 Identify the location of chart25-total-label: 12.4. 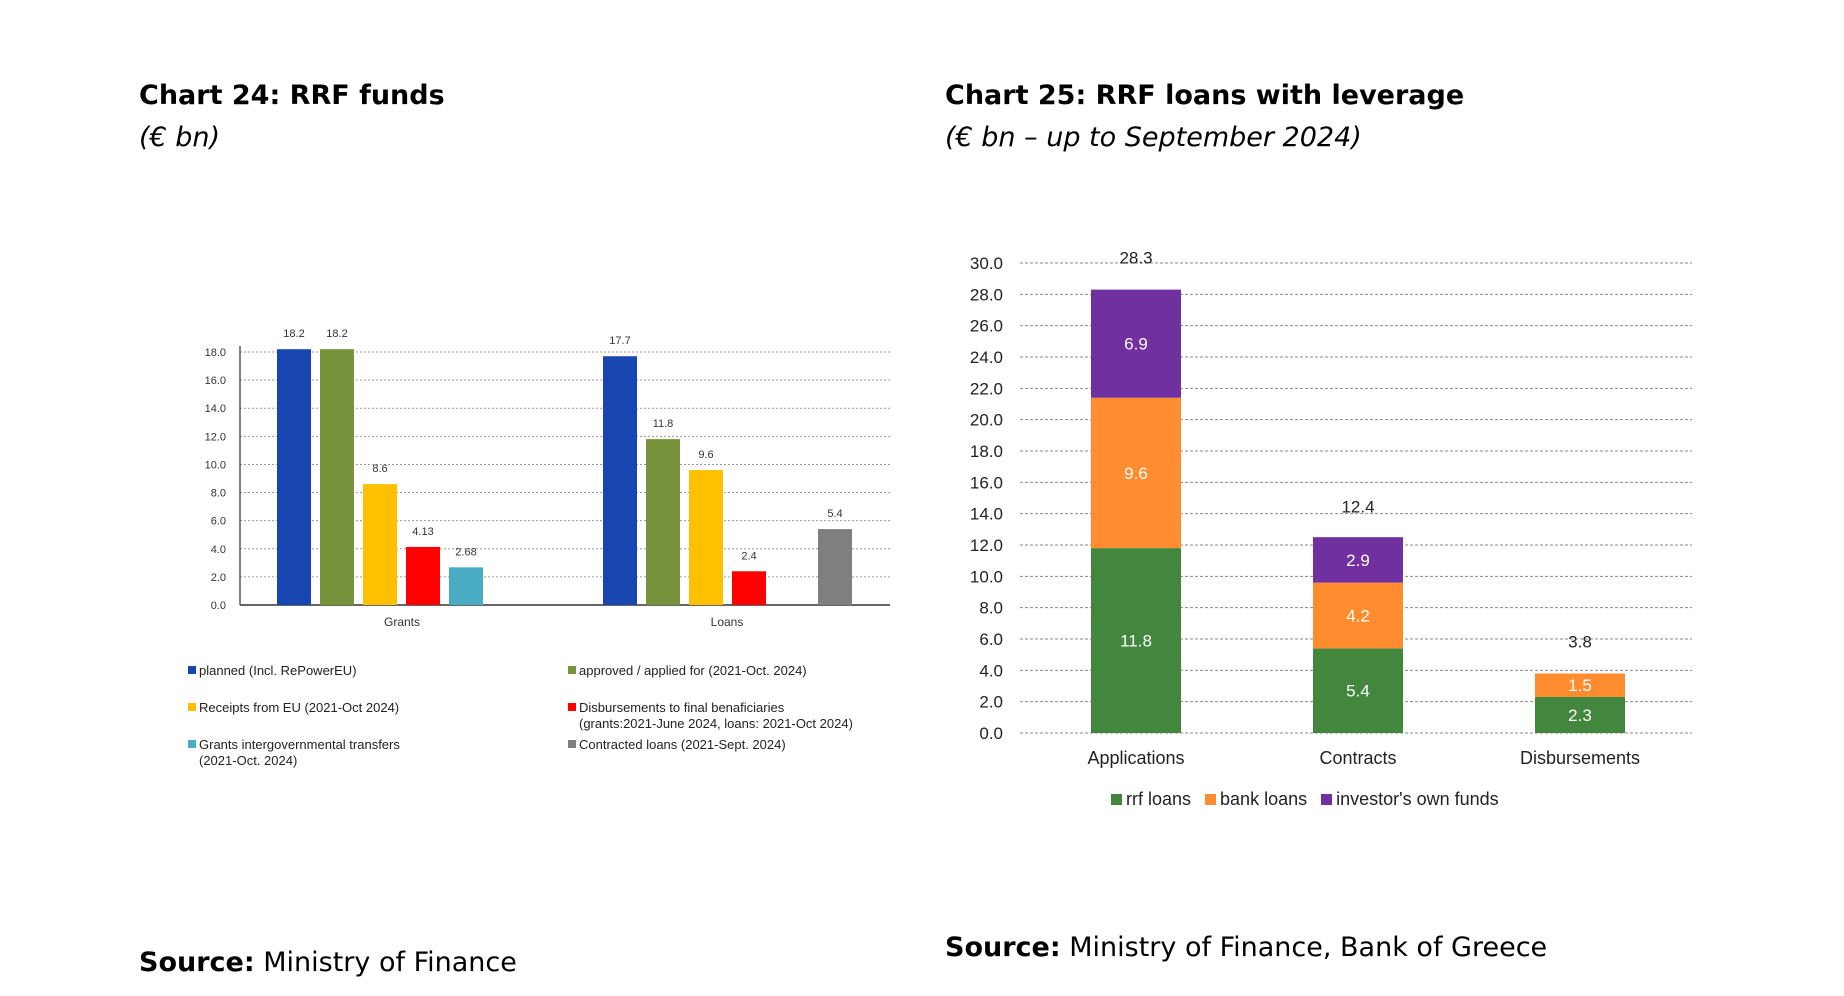
(1357, 507).